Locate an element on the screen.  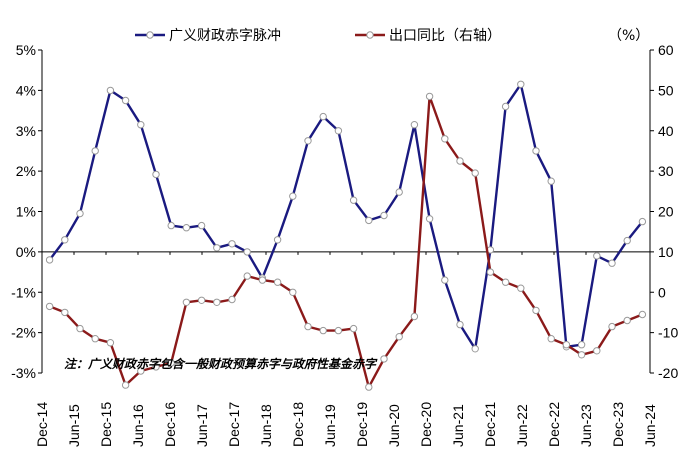
right-tick-label: 10 is located at coordinates (666, 252).